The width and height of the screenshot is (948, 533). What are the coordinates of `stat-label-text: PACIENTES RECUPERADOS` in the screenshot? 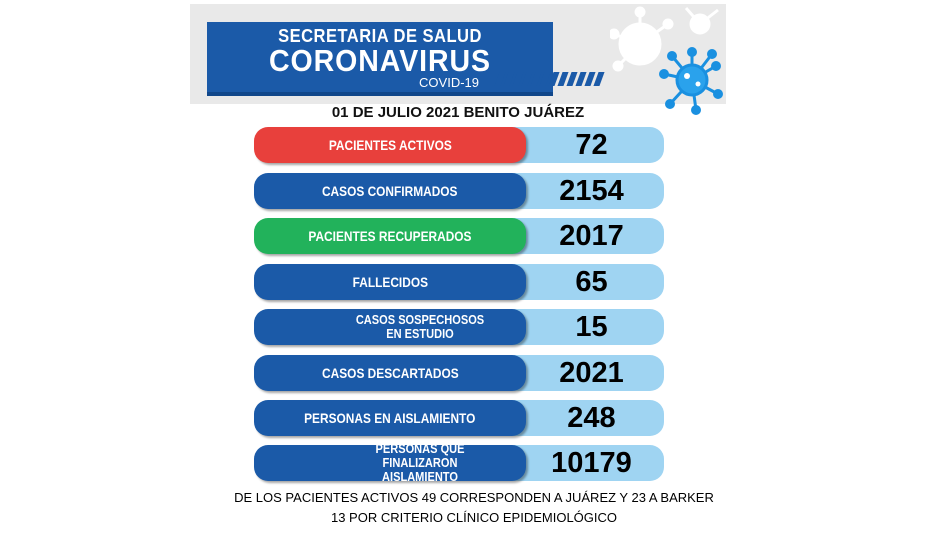 It's located at (390, 236).